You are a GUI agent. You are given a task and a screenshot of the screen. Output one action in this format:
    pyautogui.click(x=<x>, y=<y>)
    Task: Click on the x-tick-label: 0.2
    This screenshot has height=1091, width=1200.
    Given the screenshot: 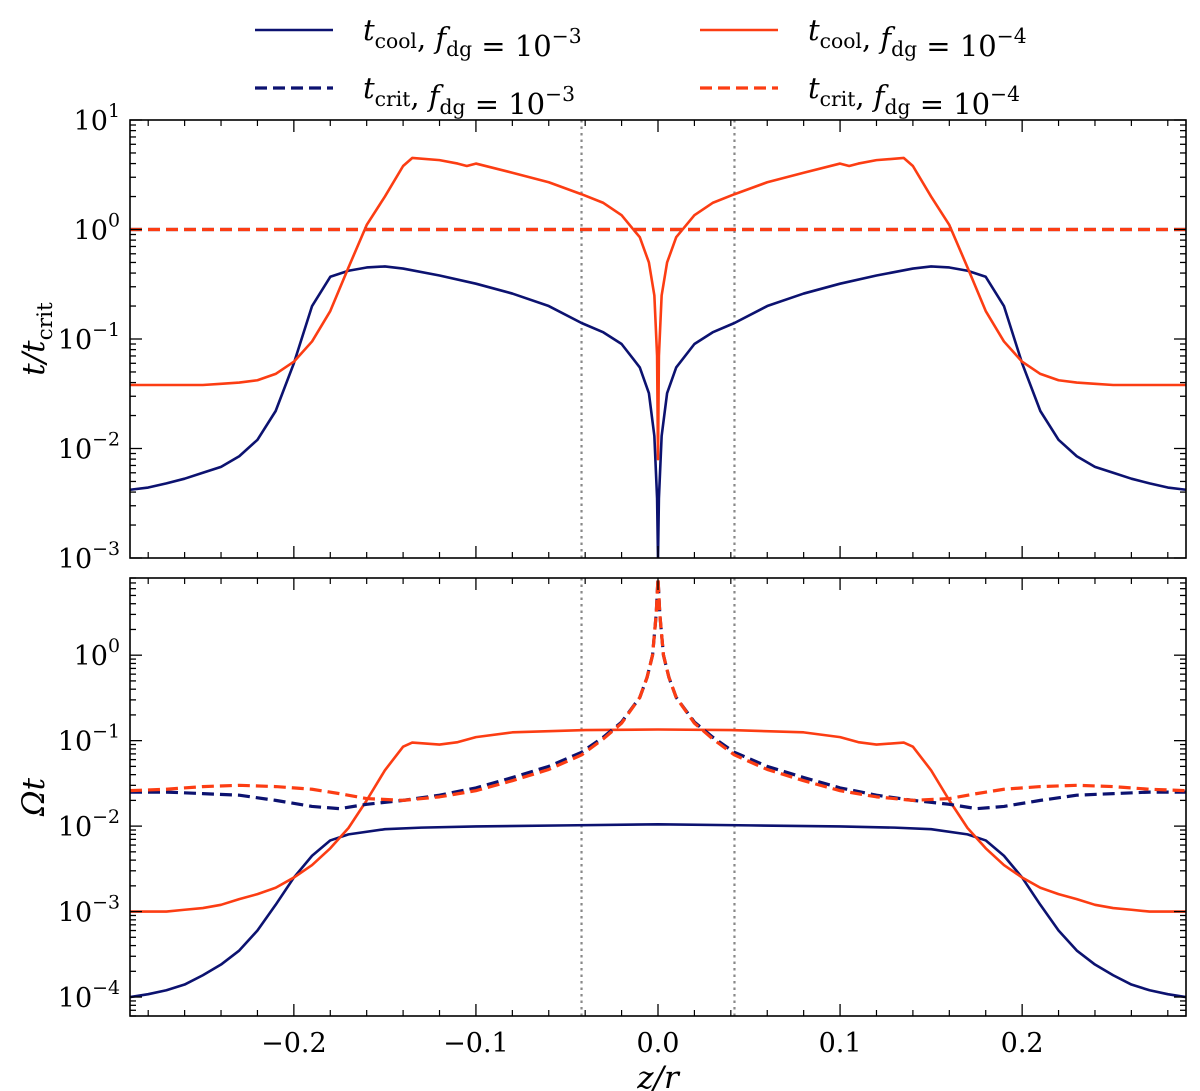 What is the action you would take?
    pyautogui.click(x=1022, y=1043)
    